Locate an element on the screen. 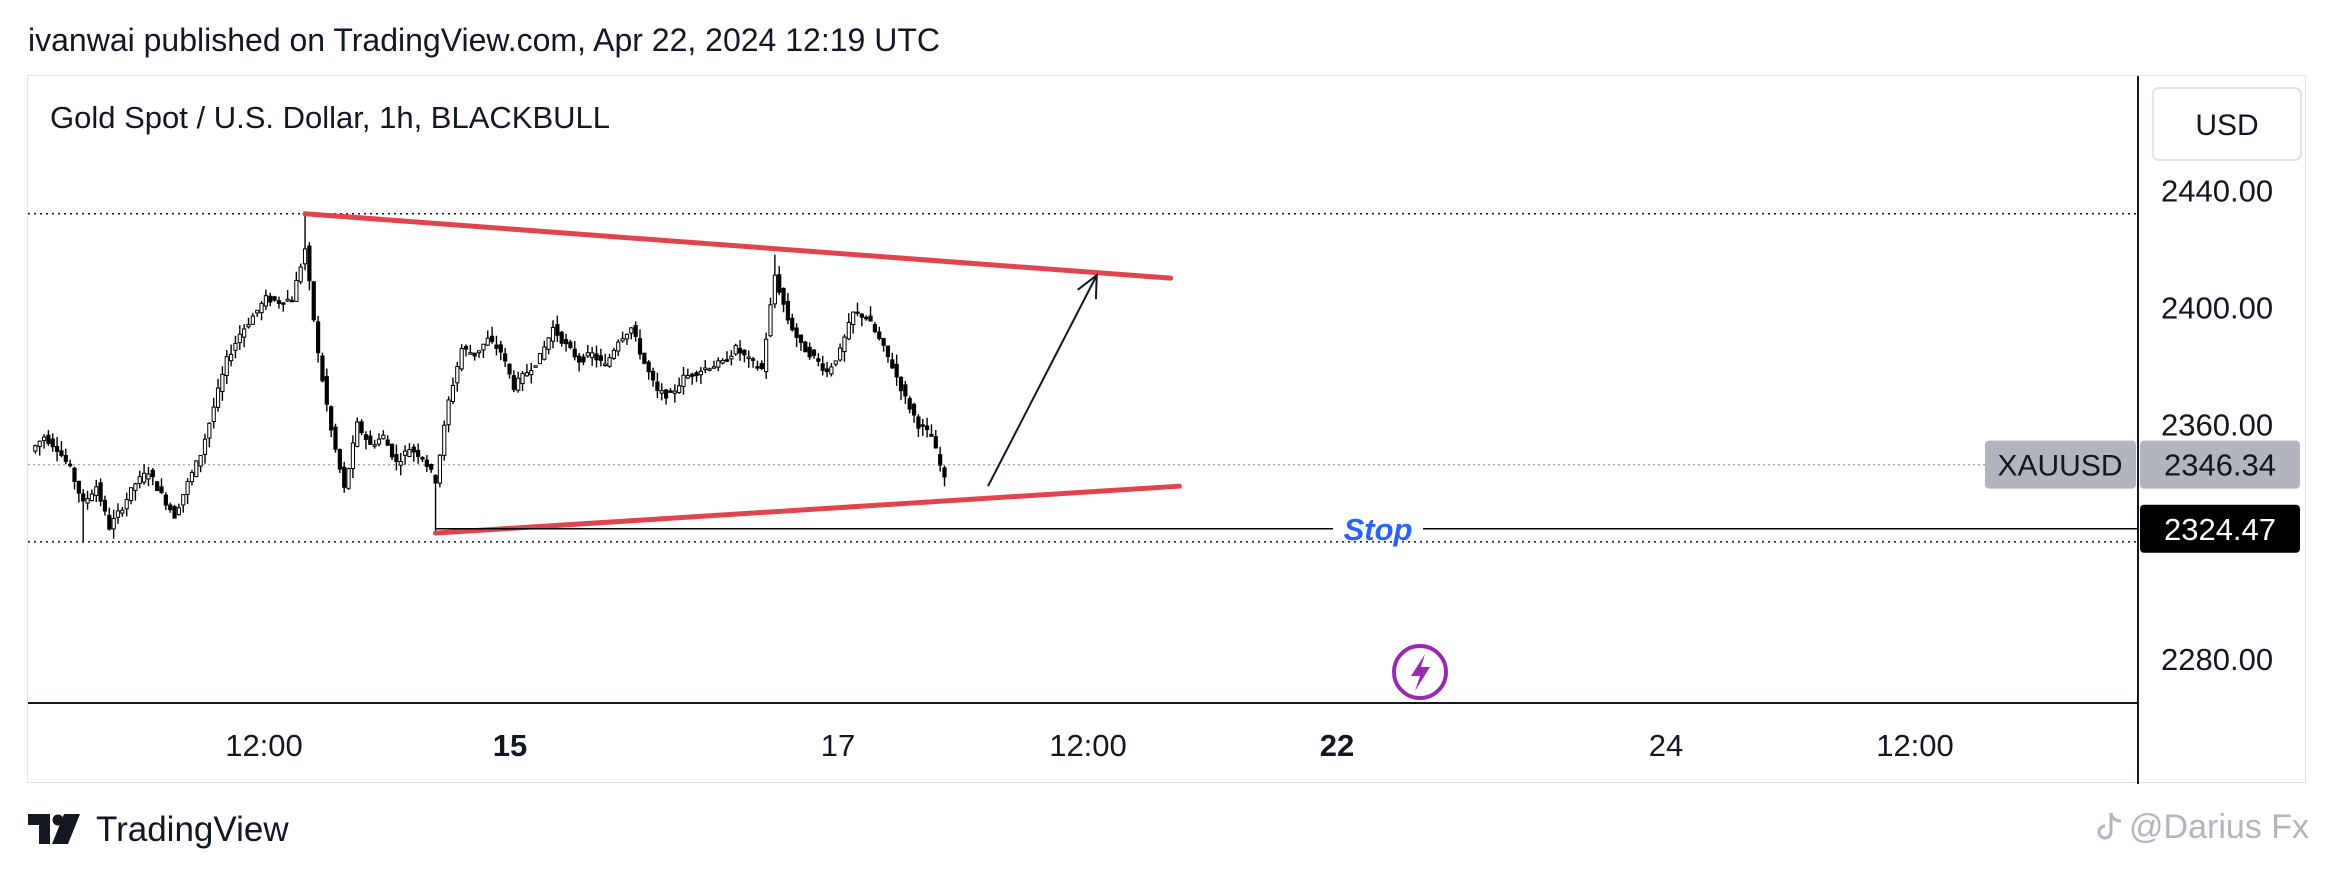 This screenshot has height=875, width=2333. currency-label: USD is located at coordinates (2226, 125).